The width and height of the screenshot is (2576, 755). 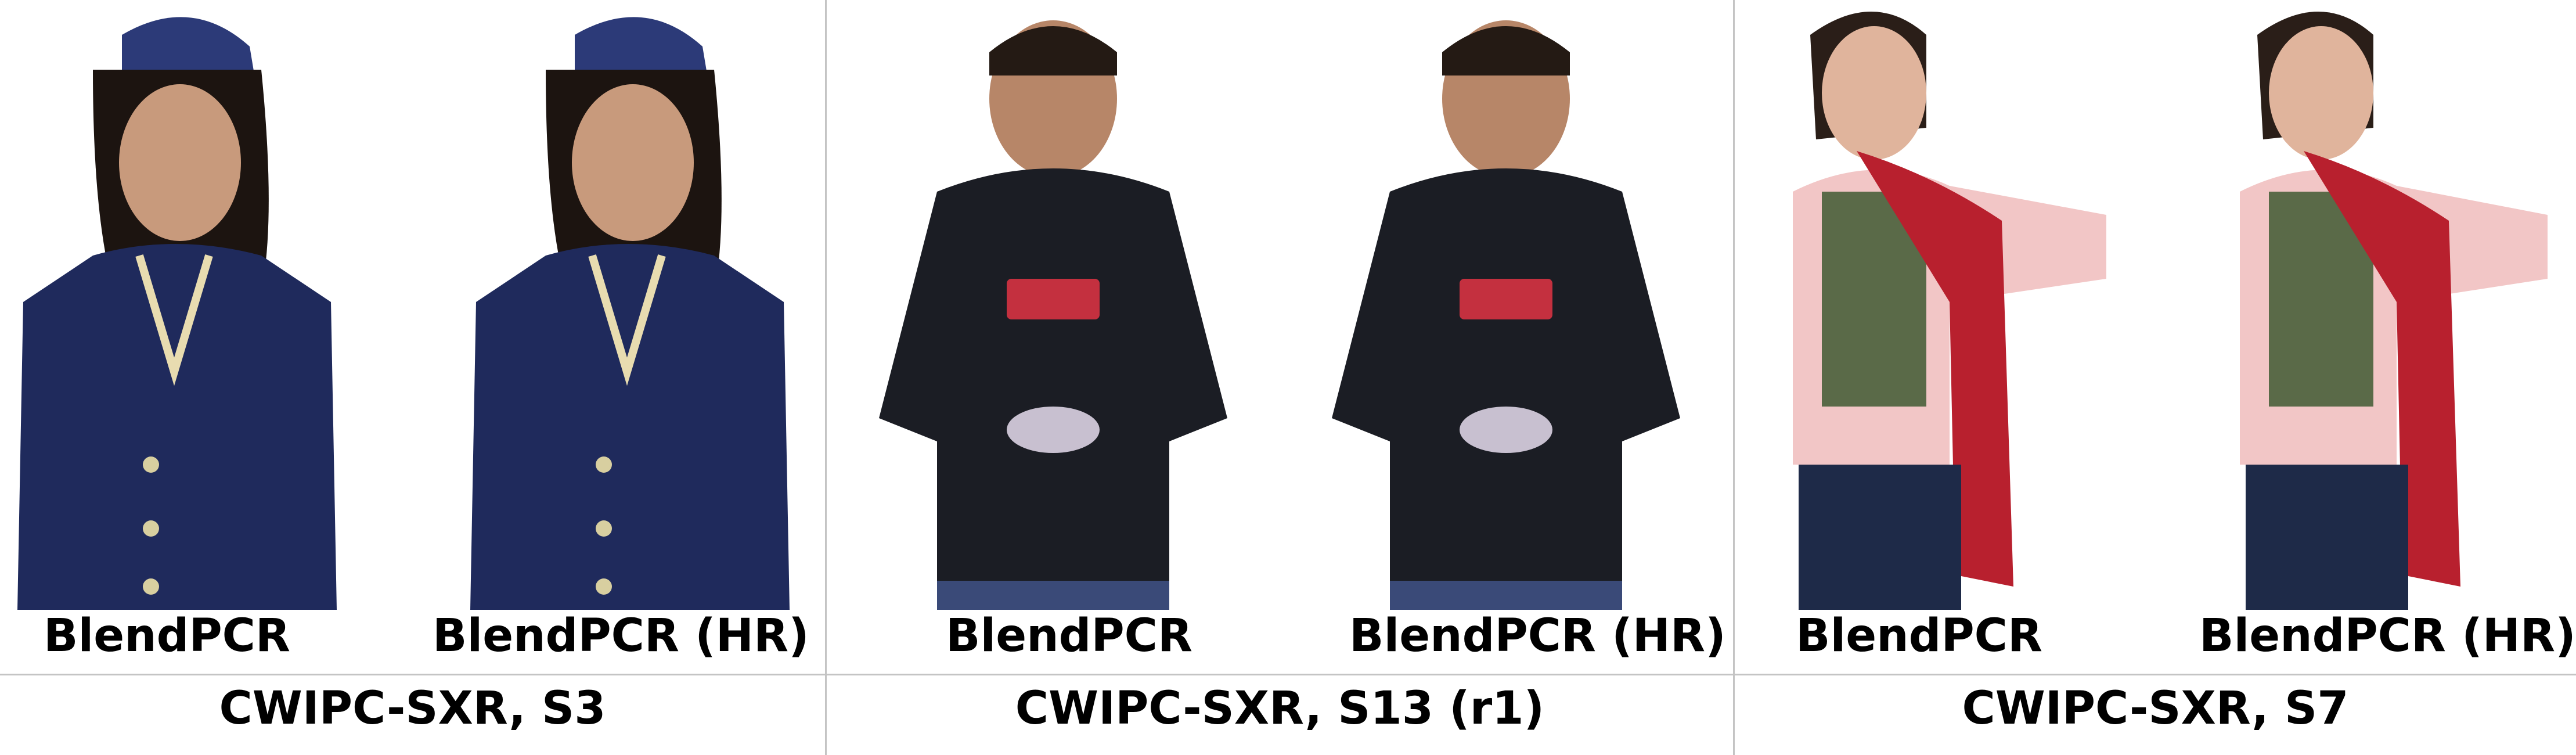 I want to click on render-blendpcr-s3, so click(x=174, y=305).